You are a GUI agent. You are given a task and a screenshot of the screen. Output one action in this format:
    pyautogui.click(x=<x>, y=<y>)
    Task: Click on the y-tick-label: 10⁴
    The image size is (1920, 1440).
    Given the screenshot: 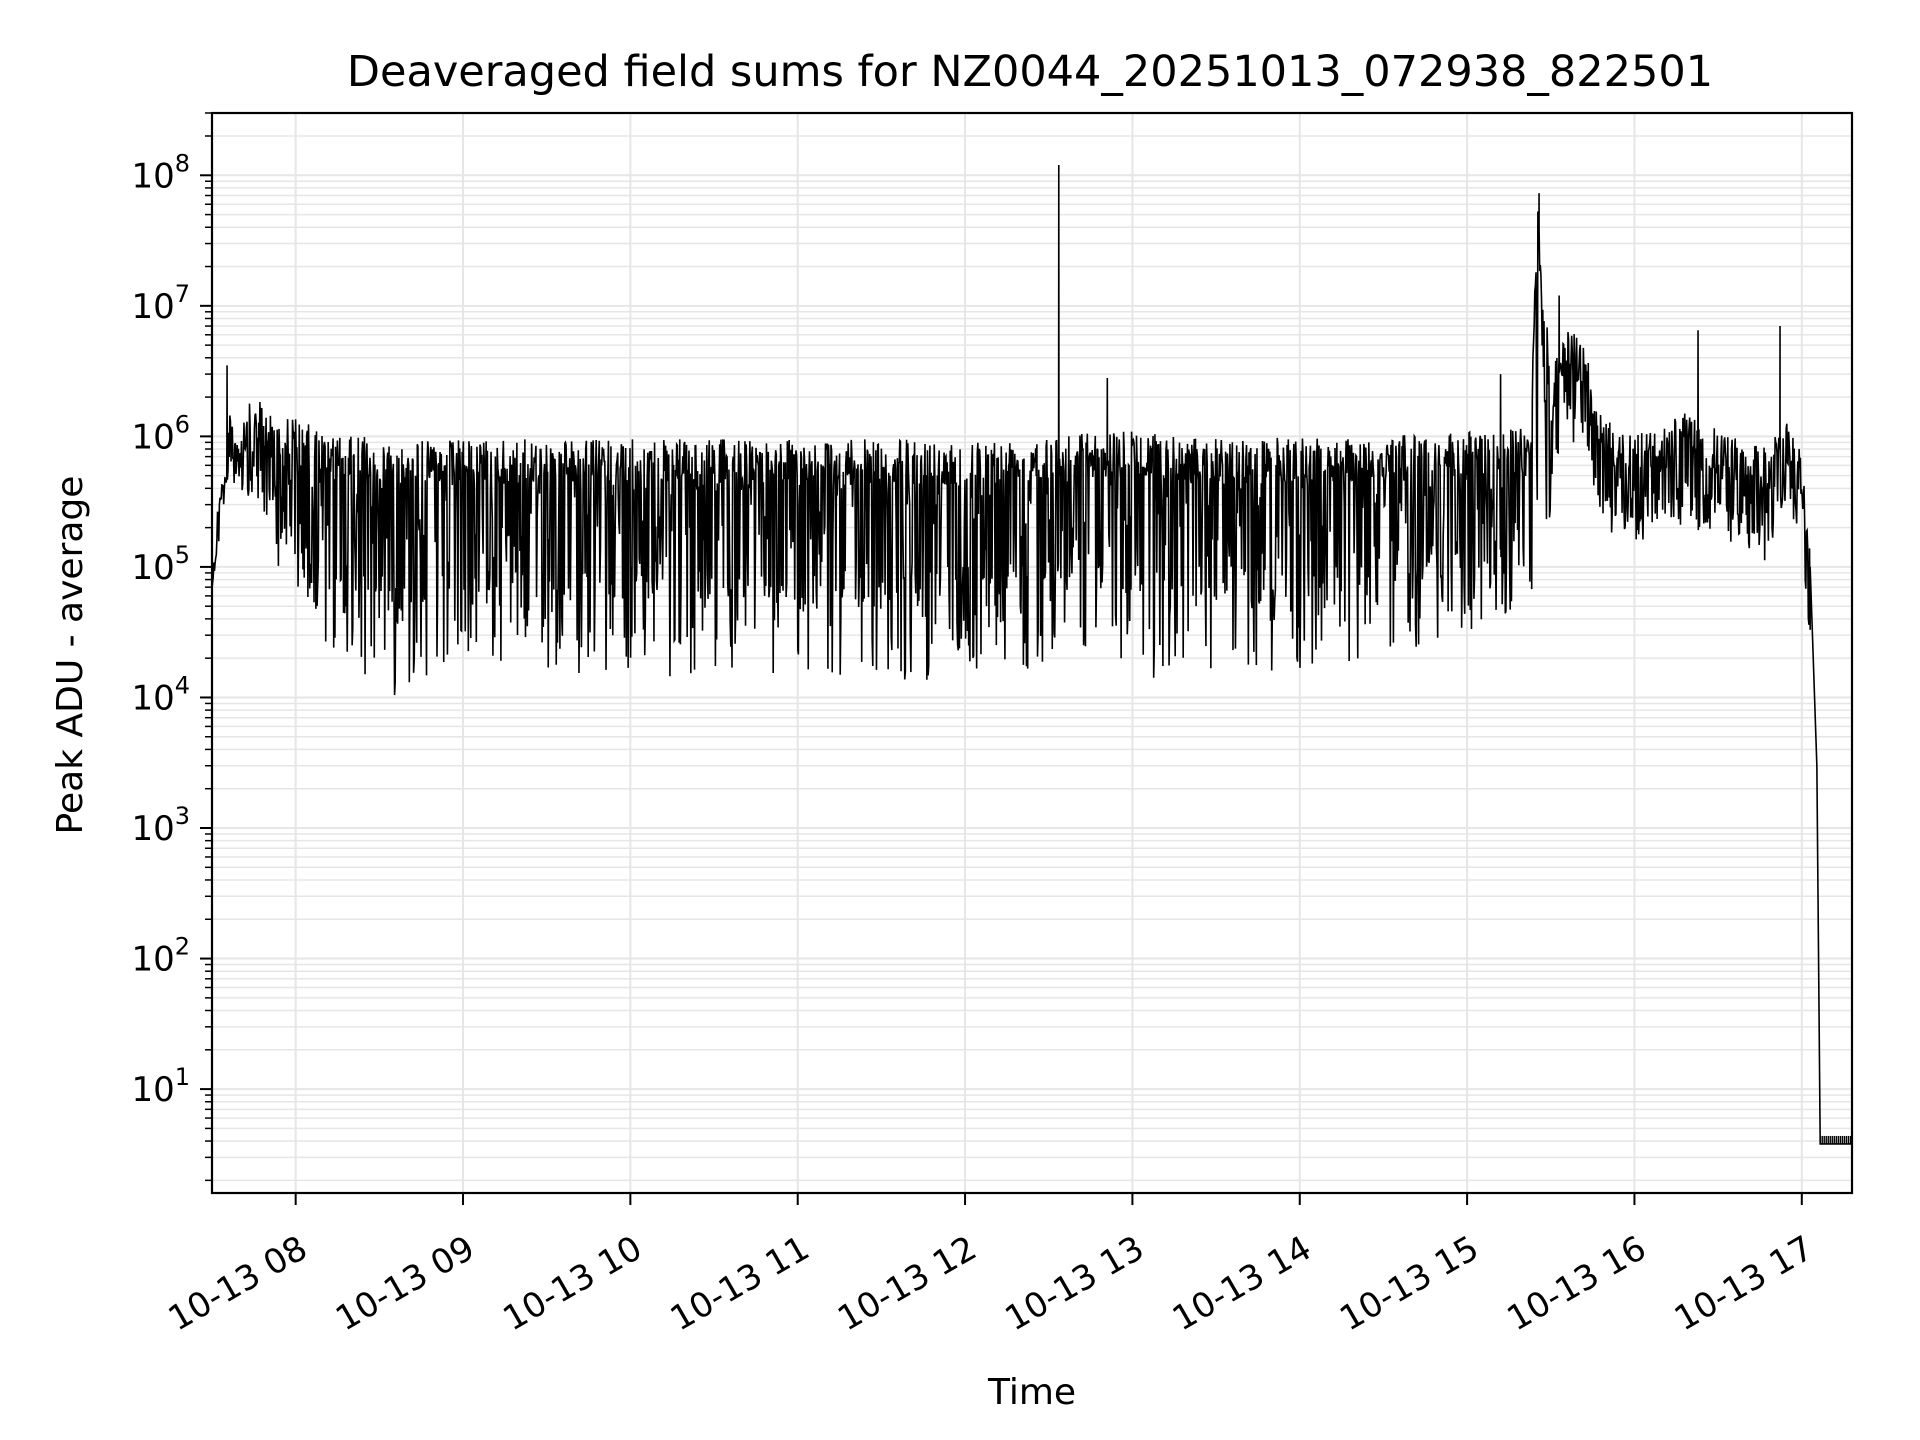 What is the action you would take?
    pyautogui.click(x=160, y=694)
    